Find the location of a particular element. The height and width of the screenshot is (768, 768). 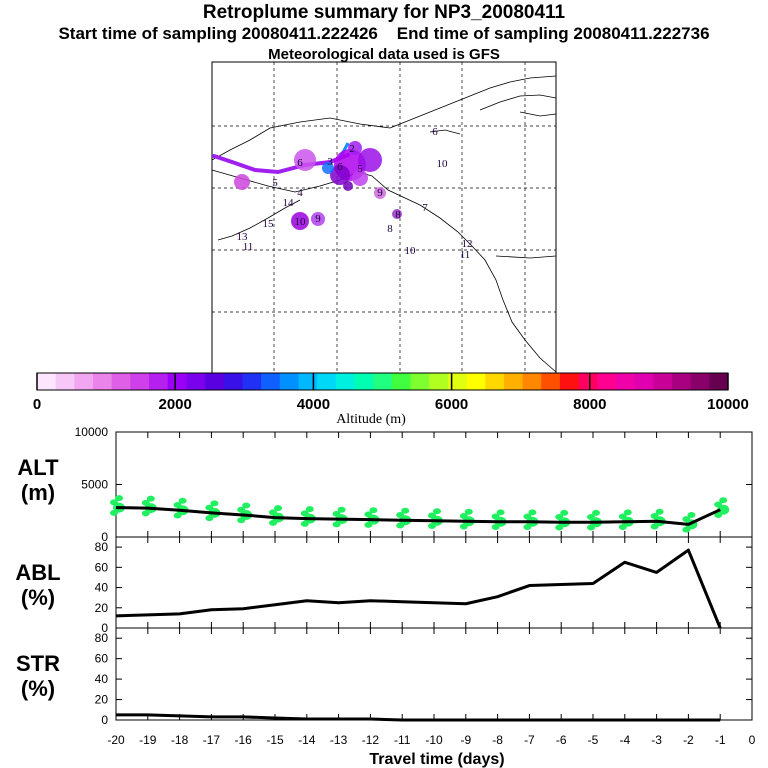

x-tick-label: -3 is located at coordinates (656, 740).